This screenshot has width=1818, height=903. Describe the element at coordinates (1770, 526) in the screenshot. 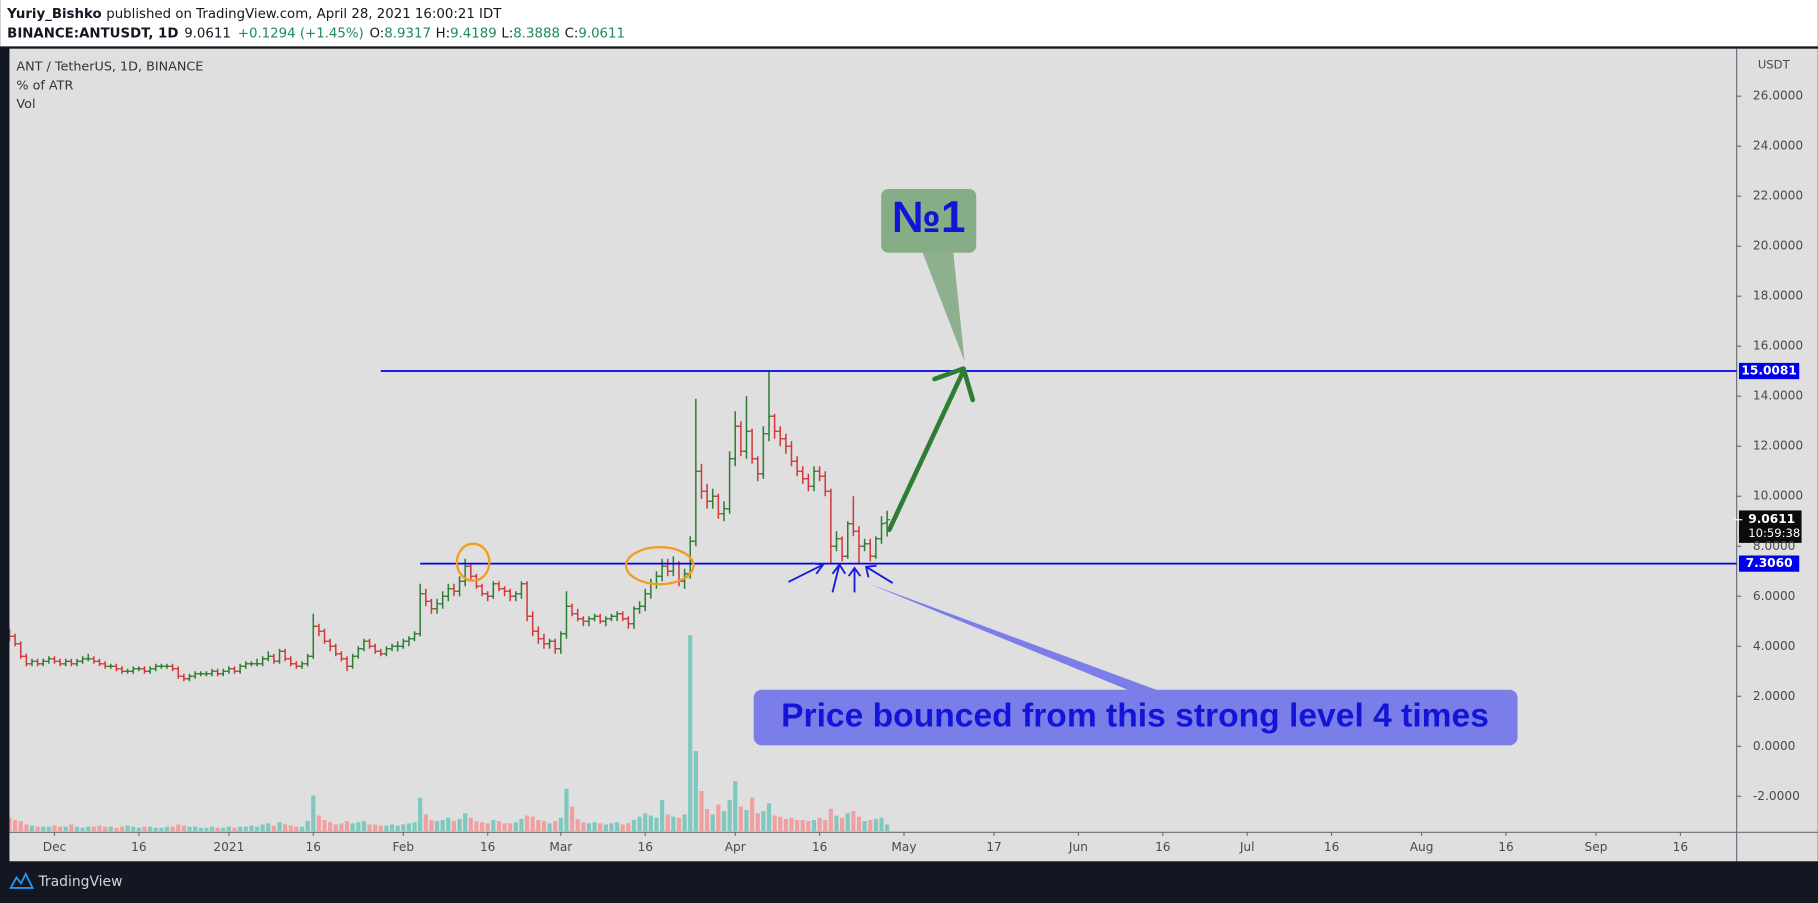

I see `last-price-tag` at that location.